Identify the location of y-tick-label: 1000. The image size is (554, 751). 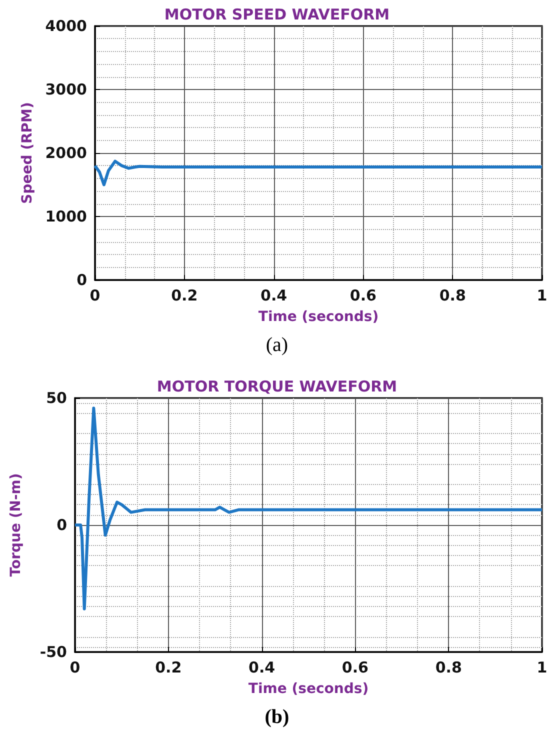
(66, 217).